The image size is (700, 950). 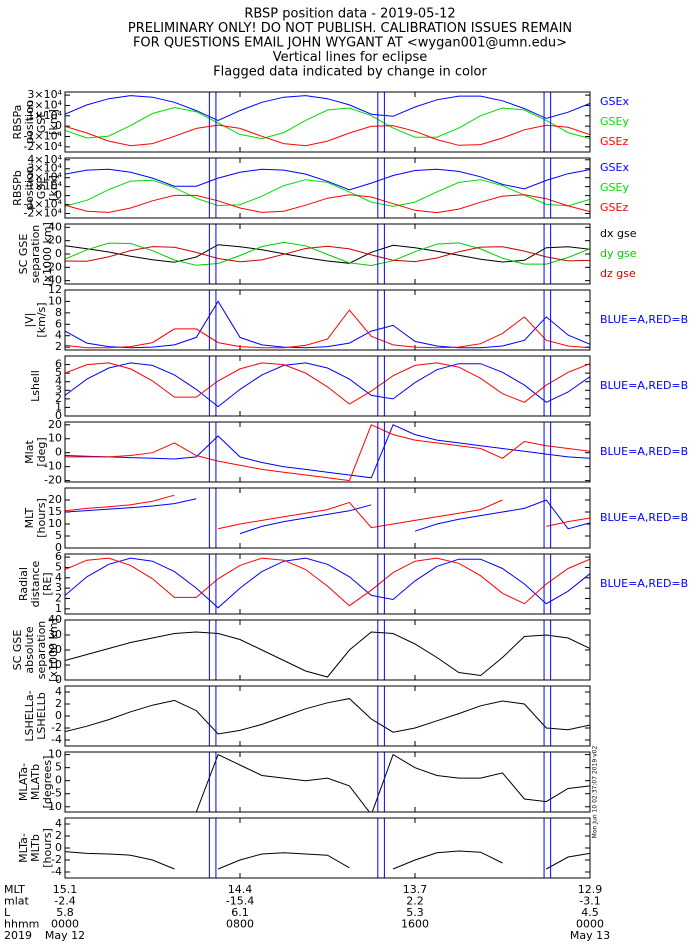 What do you see at coordinates (590, 924) in the screenshot?
I see `x-tick-label: 0000` at bounding box center [590, 924].